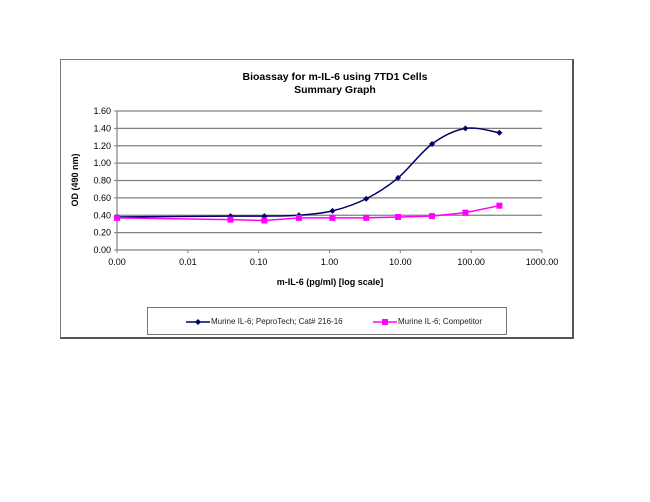 This screenshot has height=502, width=650. Describe the element at coordinates (102, 163) in the screenshot. I see `y-tick-label: 1.00` at that location.